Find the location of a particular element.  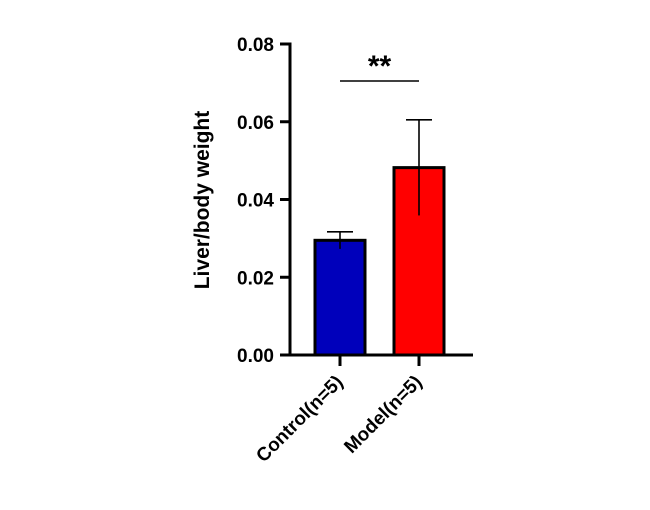

y-tick-label: 0.00 is located at coordinates (255, 356).